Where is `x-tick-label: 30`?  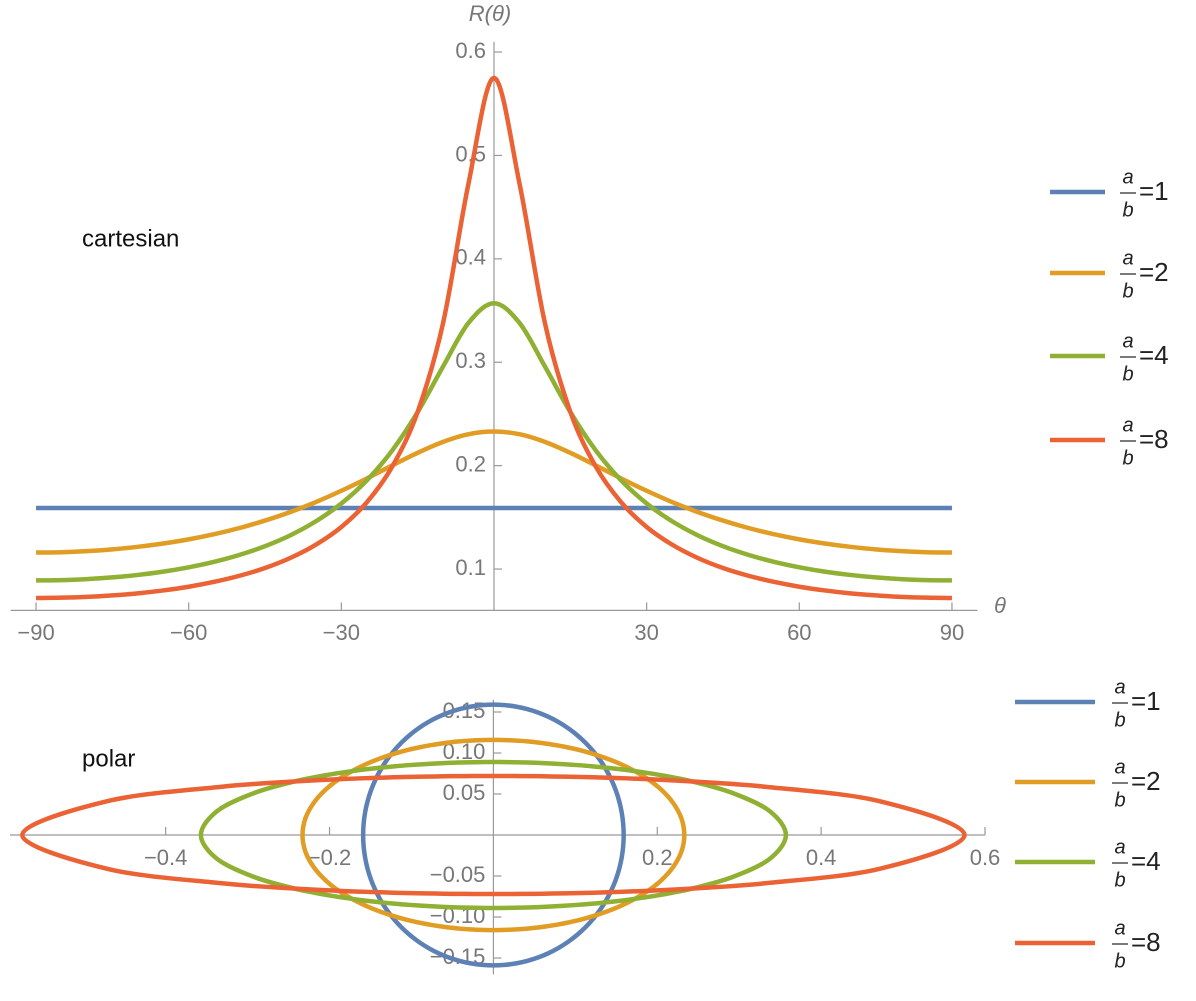
x-tick-label: 30 is located at coordinates (646, 632).